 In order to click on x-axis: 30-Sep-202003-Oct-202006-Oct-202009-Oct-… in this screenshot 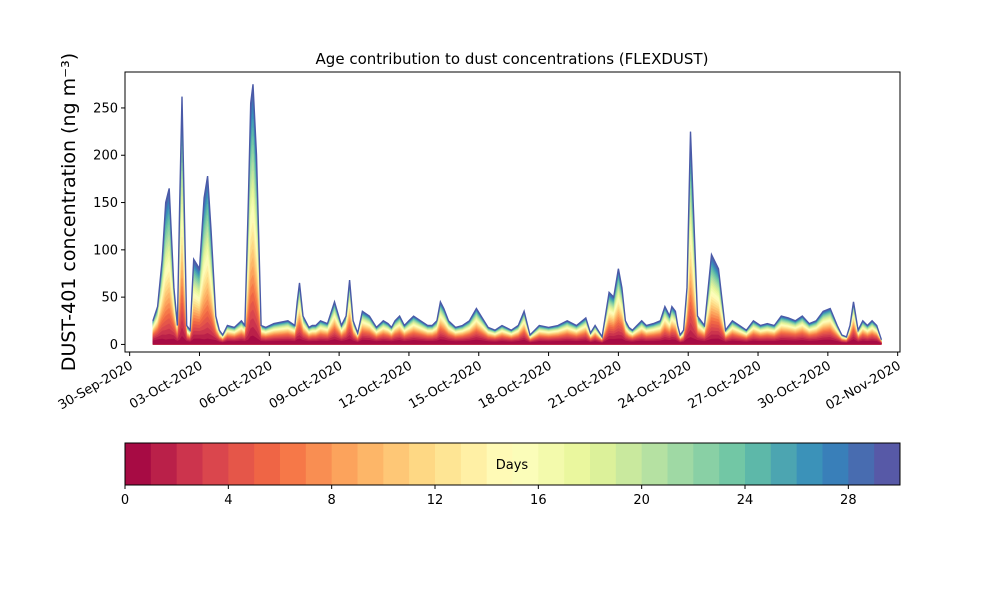, I will do `click(480, 382)`.